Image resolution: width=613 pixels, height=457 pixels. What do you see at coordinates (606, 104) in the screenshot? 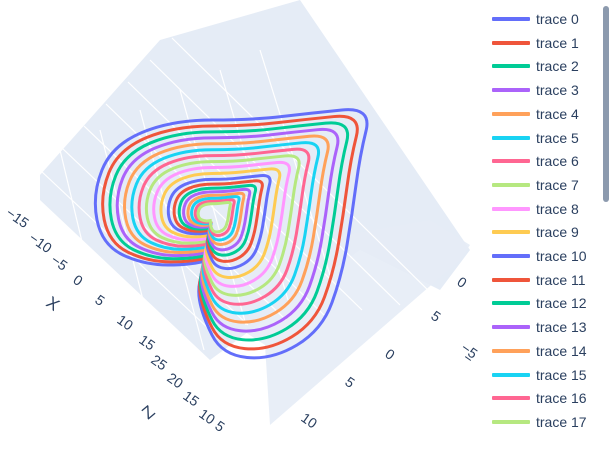
I see `legend-scrollbar` at bounding box center [606, 104].